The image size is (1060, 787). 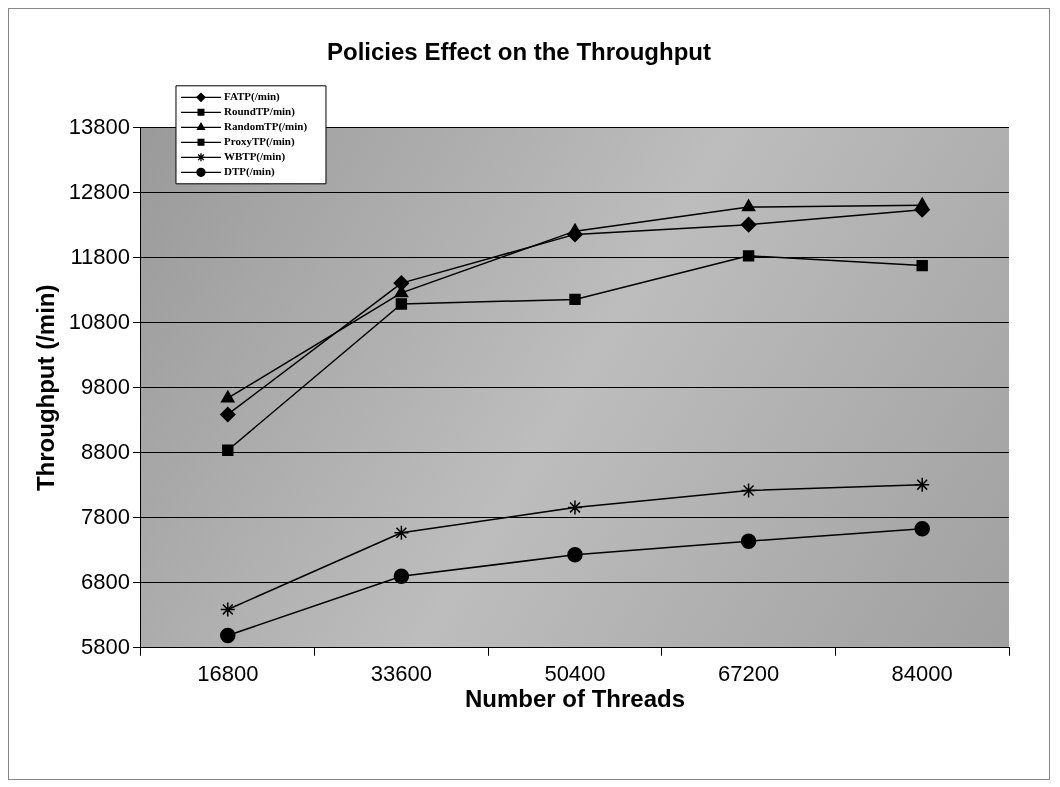 What do you see at coordinates (105, 516) in the screenshot?
I see `y-tick-label: 7800` at bounding box center [105, 516].